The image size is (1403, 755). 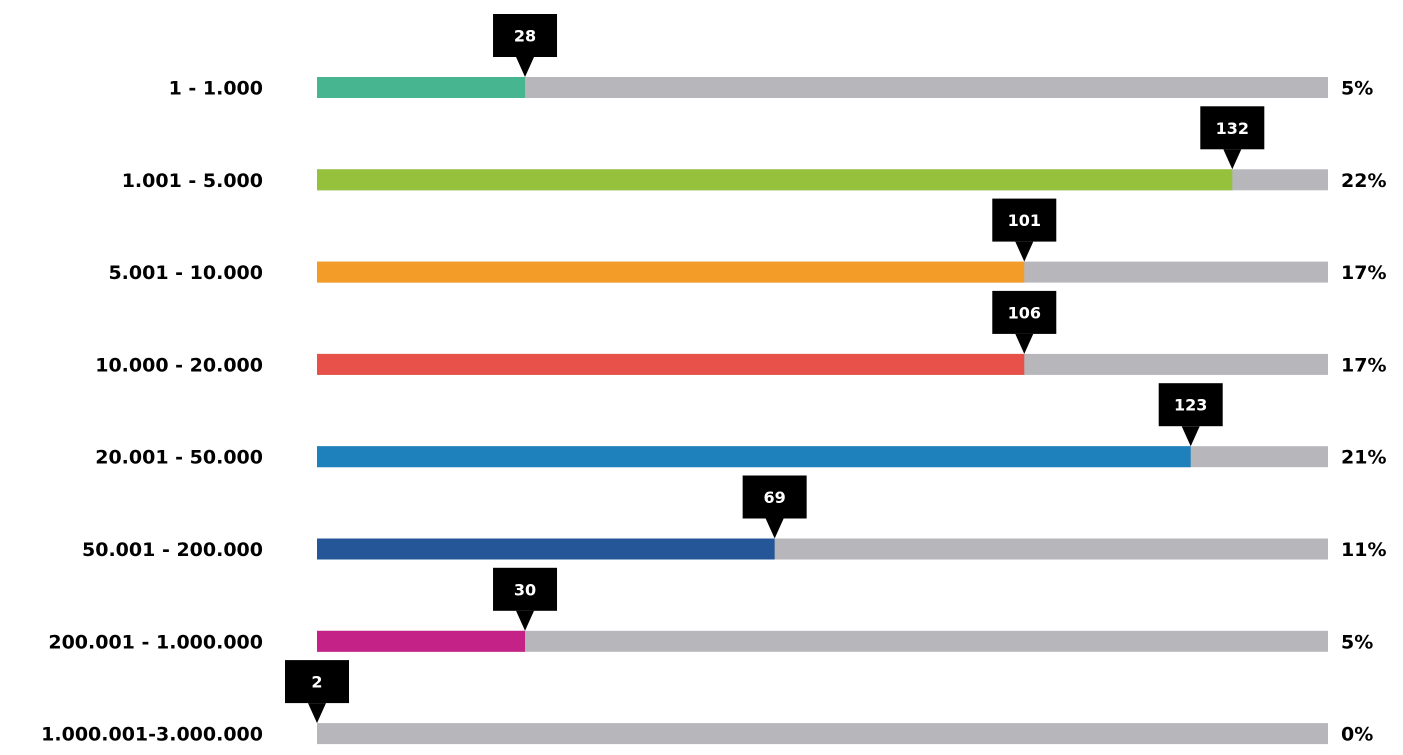 I want to click on category-label: 20.001 - 50.000, so click(x=179, y=458).